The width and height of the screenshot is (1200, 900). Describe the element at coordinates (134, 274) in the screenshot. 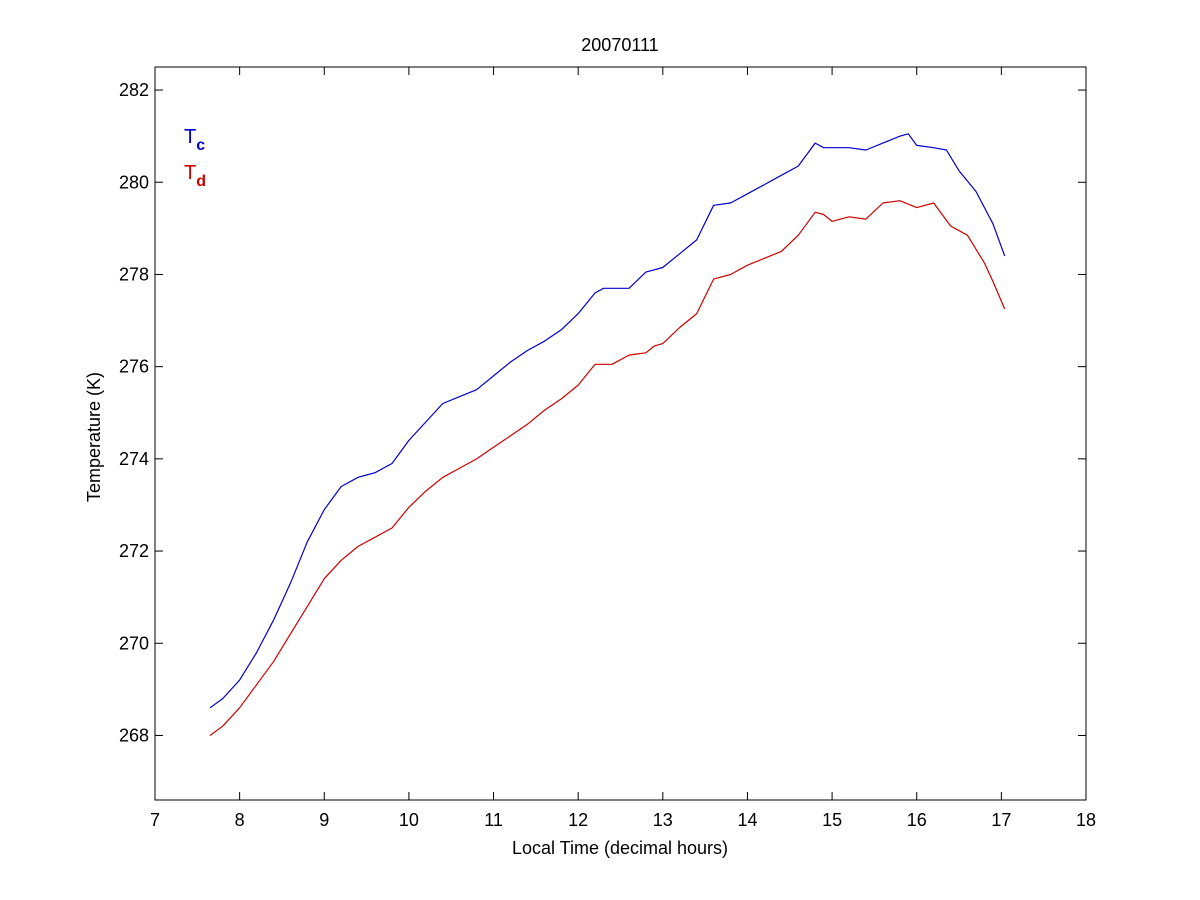

I see `y-tick-label: 278` at that location.